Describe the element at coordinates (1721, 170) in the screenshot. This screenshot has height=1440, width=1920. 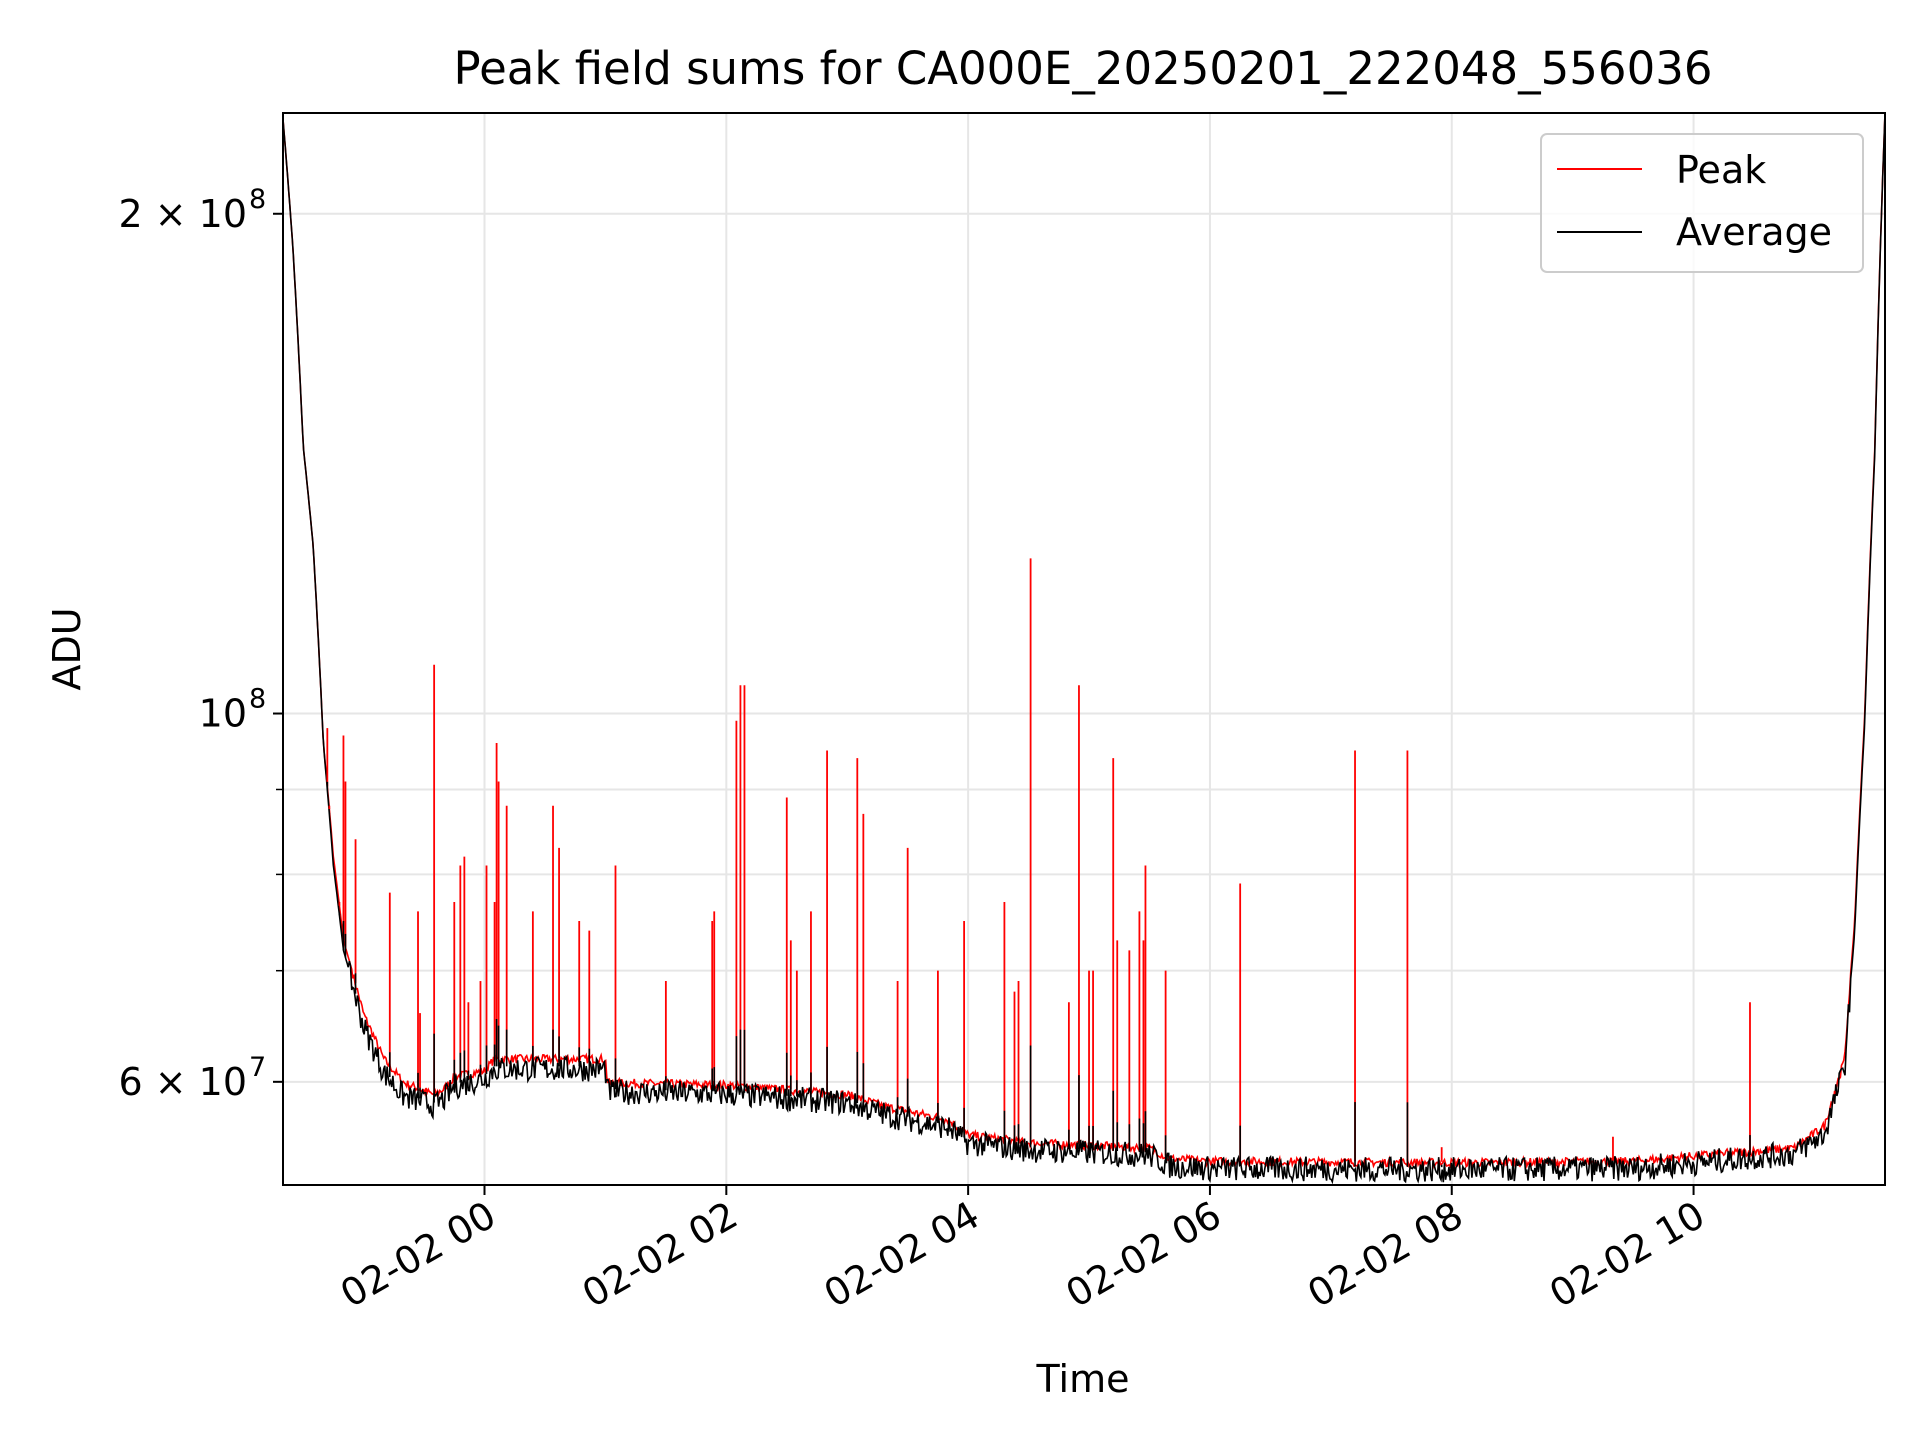
I see `legend-label-peak: Peak` at that location.